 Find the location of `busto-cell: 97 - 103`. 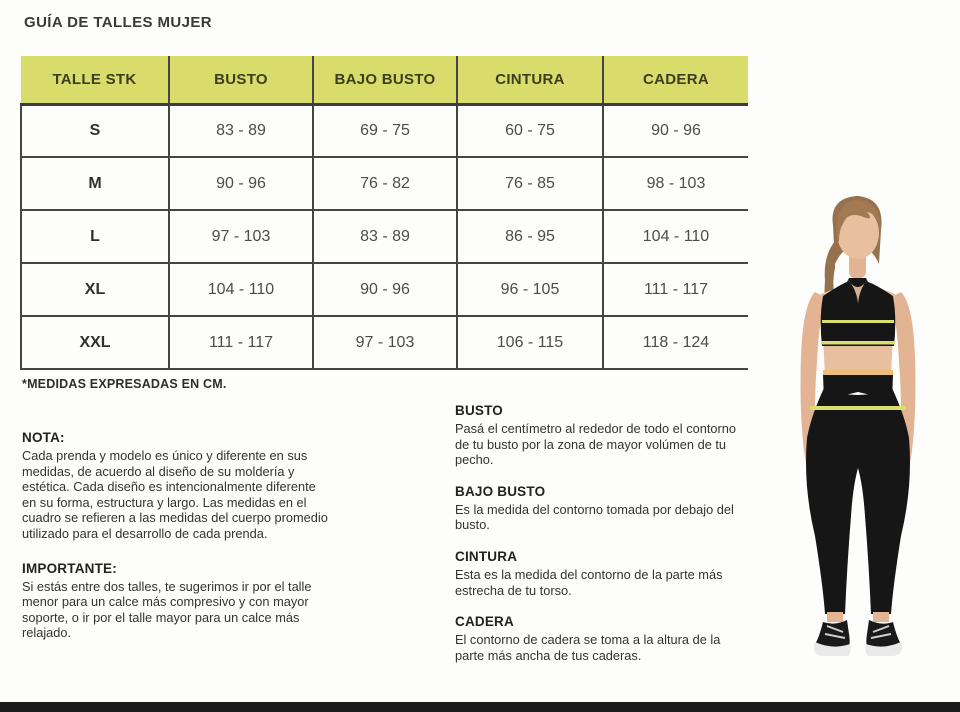

busto-cell: 97 - 103 is located at coordinates (240, 237).